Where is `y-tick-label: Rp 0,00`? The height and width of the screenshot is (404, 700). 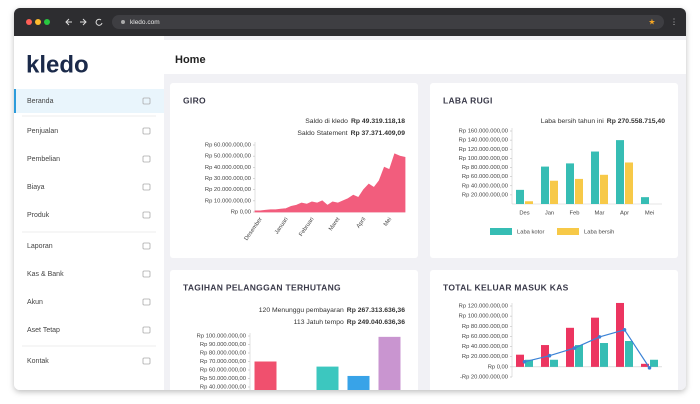 y-tick-label: Rp 0,00 is located at coordinates (498, 367).